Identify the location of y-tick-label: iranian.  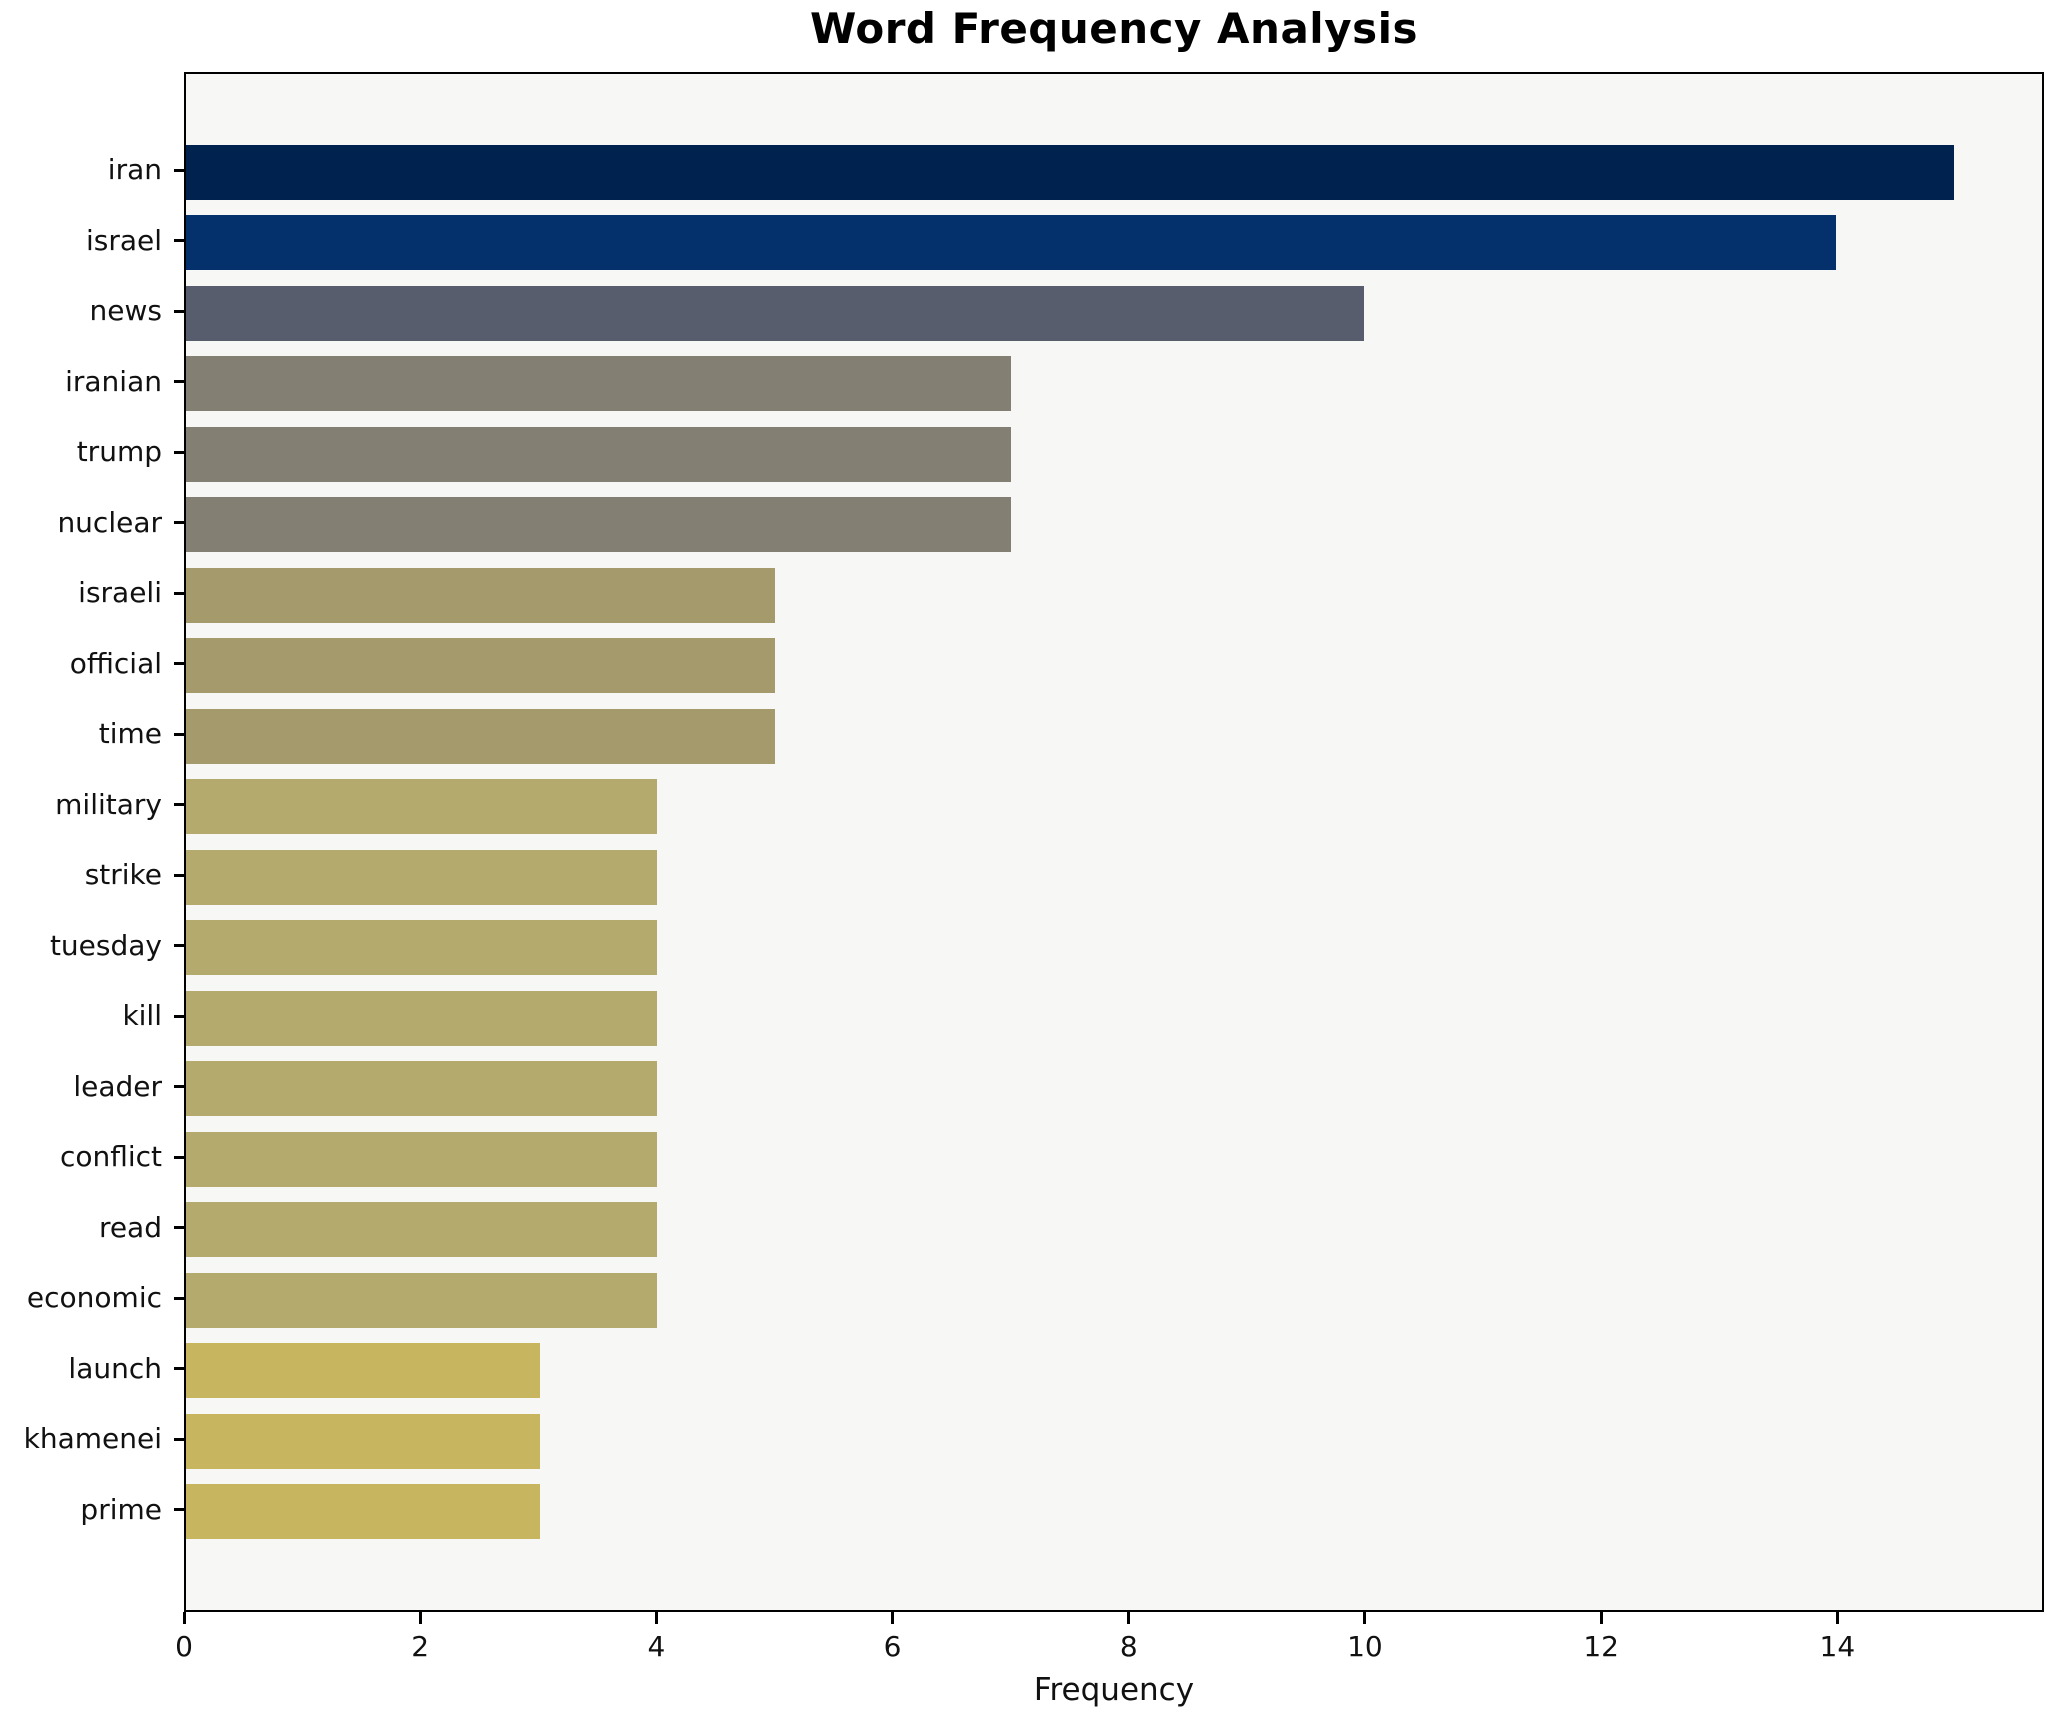
(113, 381).